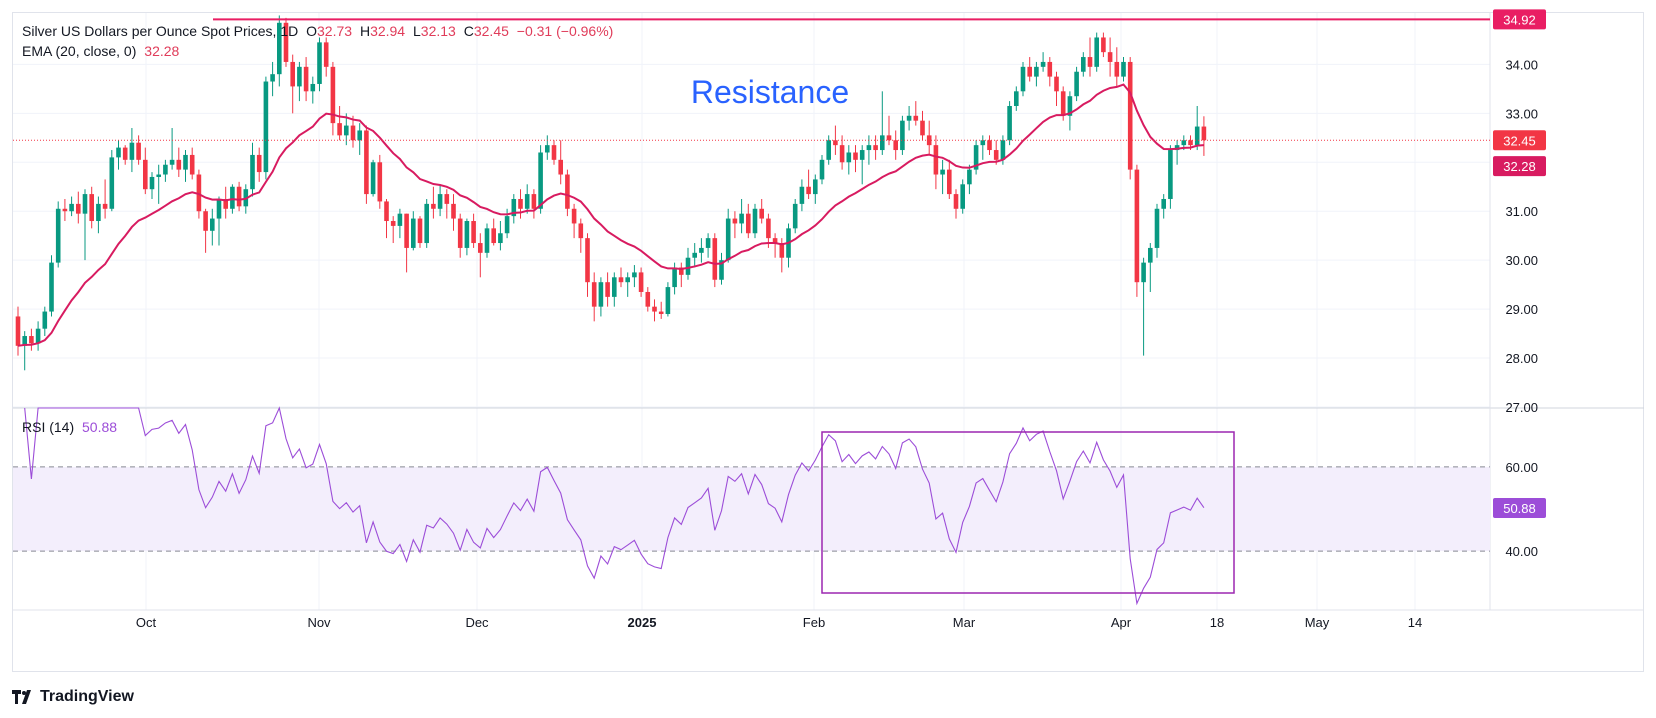  I want to click on time-tick-label: May, so click(1317, 622).